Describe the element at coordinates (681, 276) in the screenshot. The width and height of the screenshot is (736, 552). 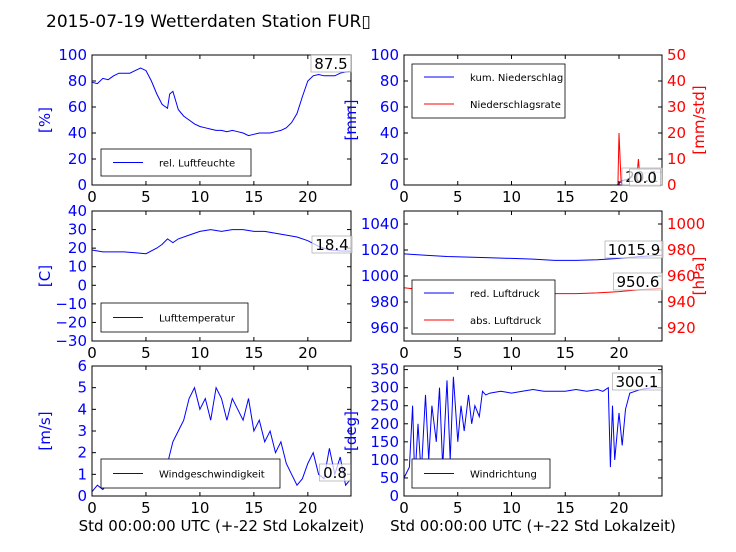
I see `y-right-tick-label: 960` at that location.